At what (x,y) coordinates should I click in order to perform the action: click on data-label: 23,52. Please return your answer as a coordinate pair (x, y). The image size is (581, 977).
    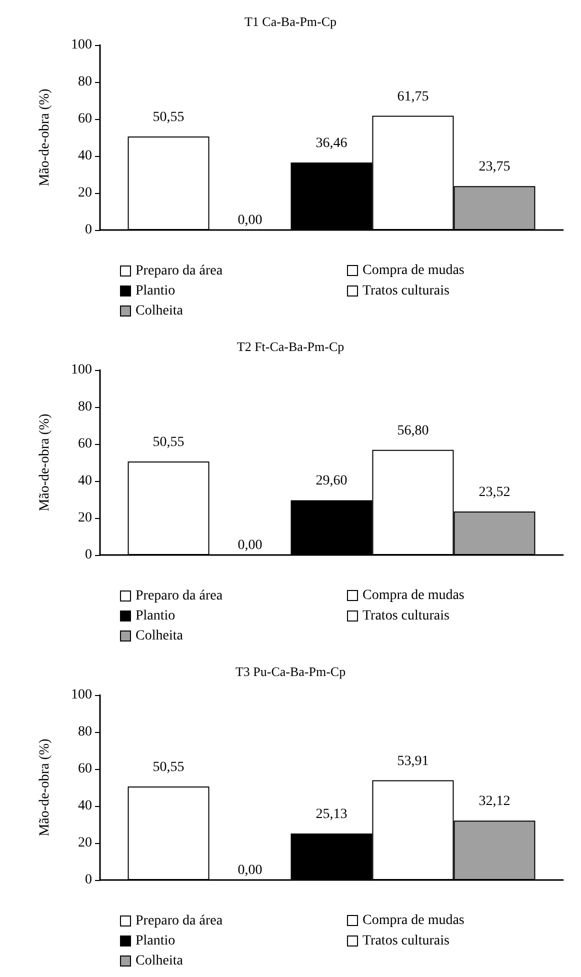
    Looking at the image, I should click on (494, 492).